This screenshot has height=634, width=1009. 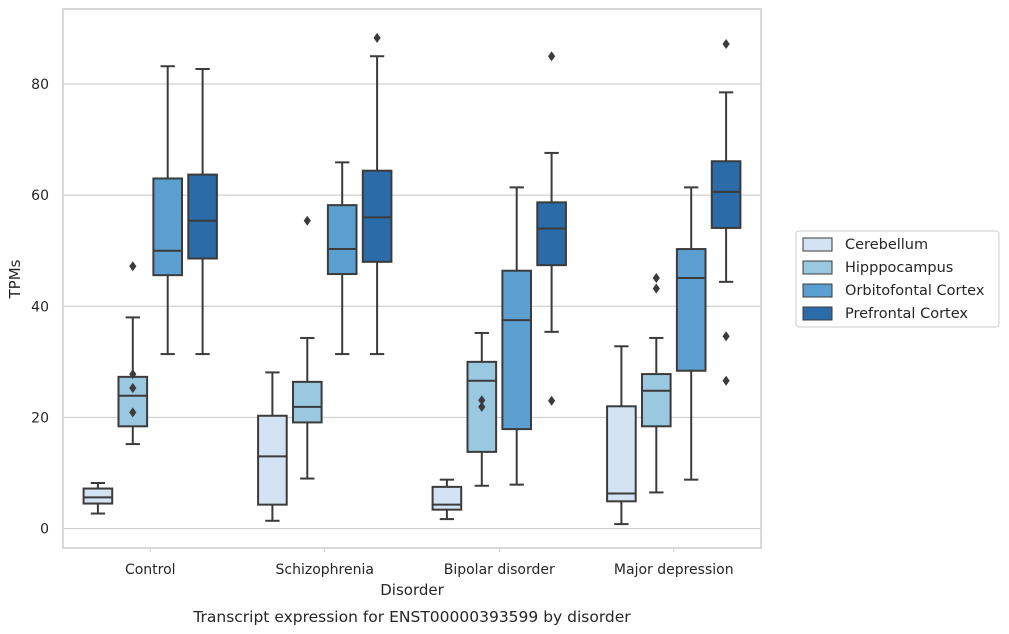 I want to click on y-tick-label: 60, so click(x=40, y=196).